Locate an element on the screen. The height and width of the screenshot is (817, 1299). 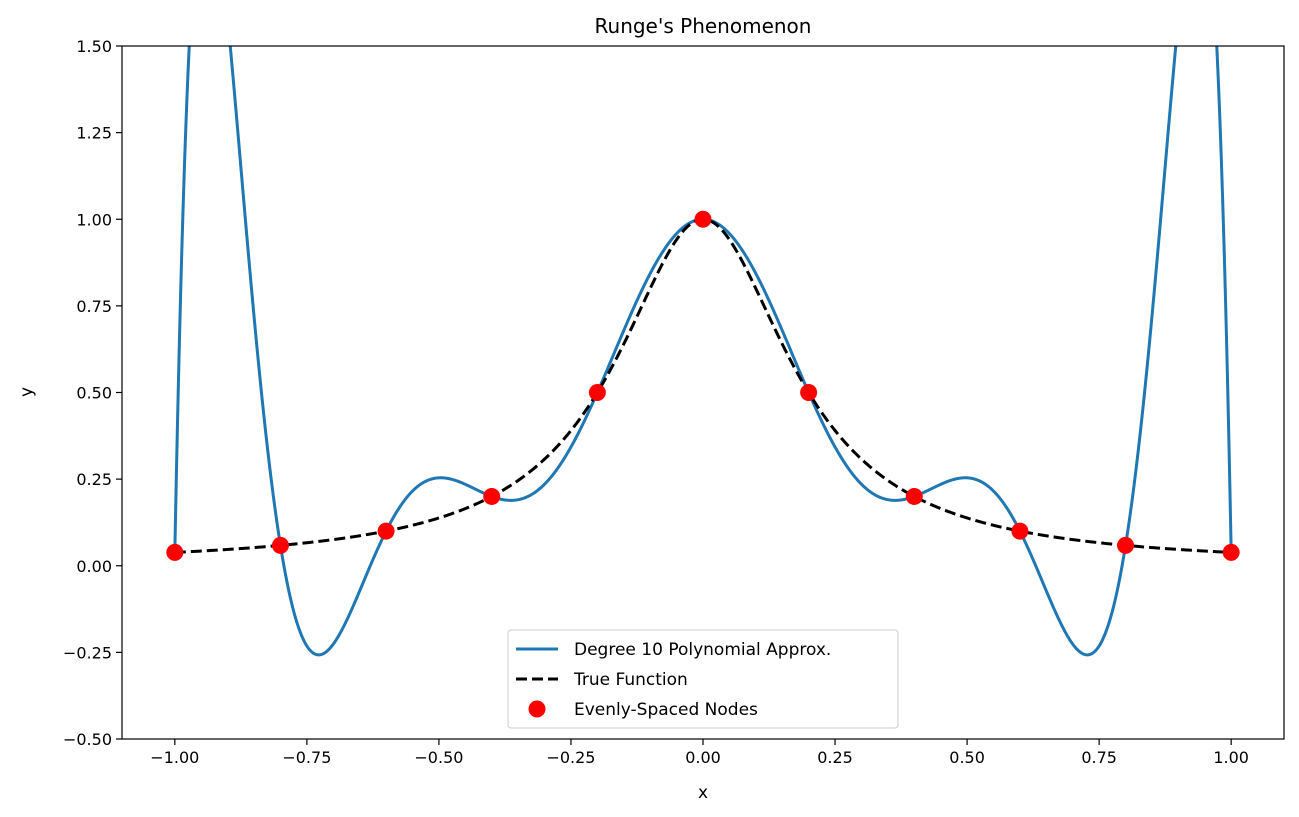
y-tick-label: −0.25 is located at coordinates (87, 652).